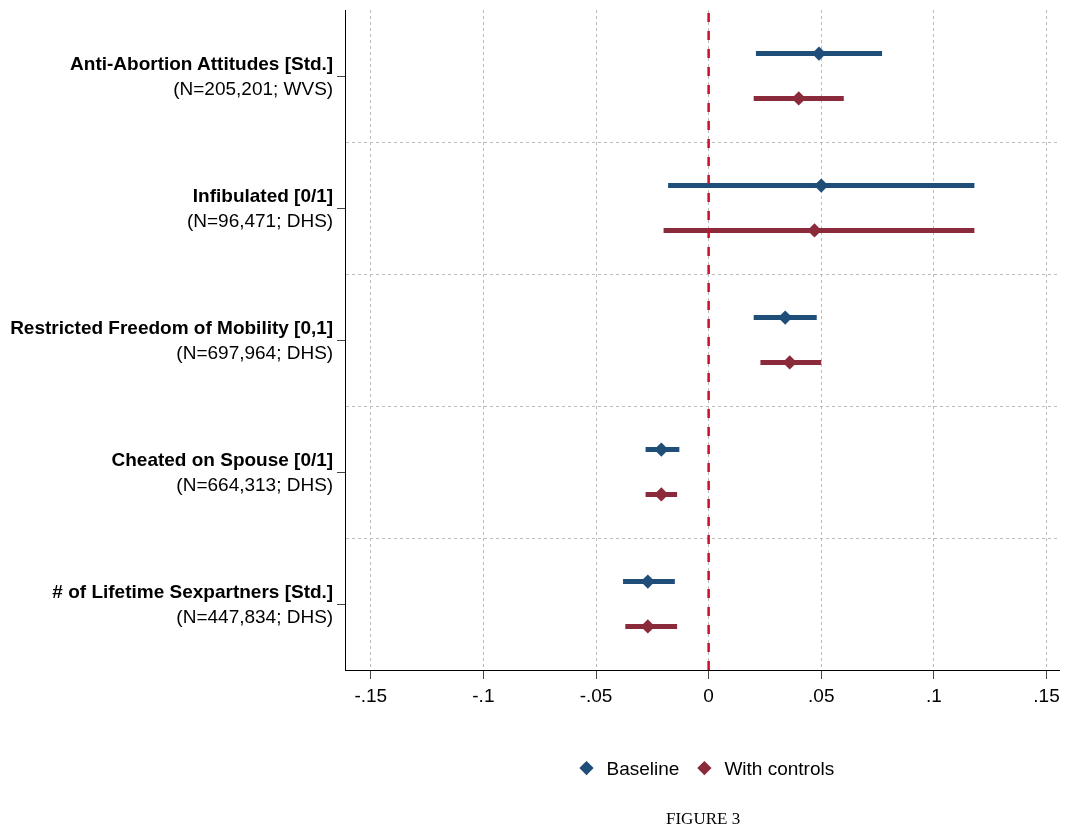 The width and height of the screenshot is (1080, 835). What do you see at coordinates (821, 695) in the screenshot?
I see `x-tick-label: .05` at bounding box center [821, 695].